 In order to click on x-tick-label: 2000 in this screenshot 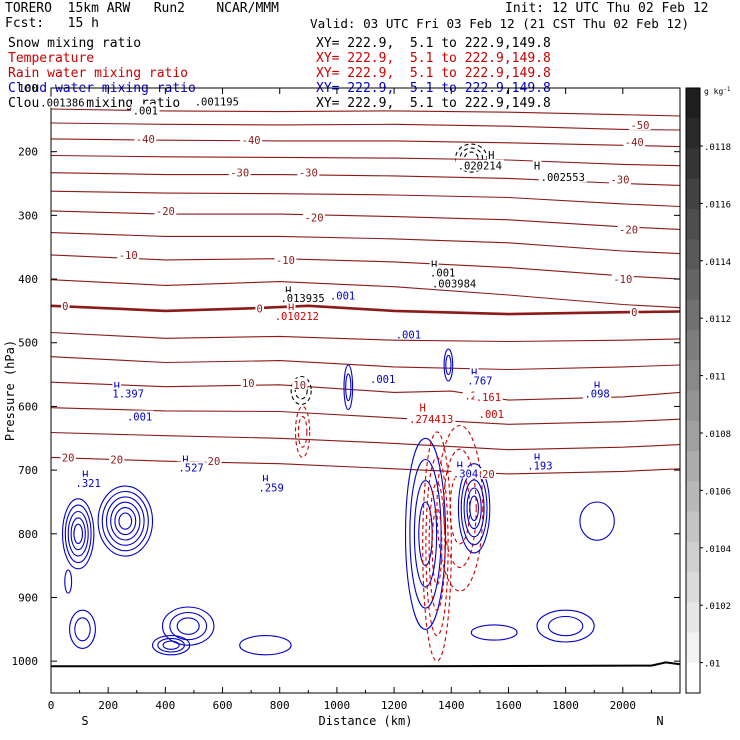, I will do `click(623, 705)`.